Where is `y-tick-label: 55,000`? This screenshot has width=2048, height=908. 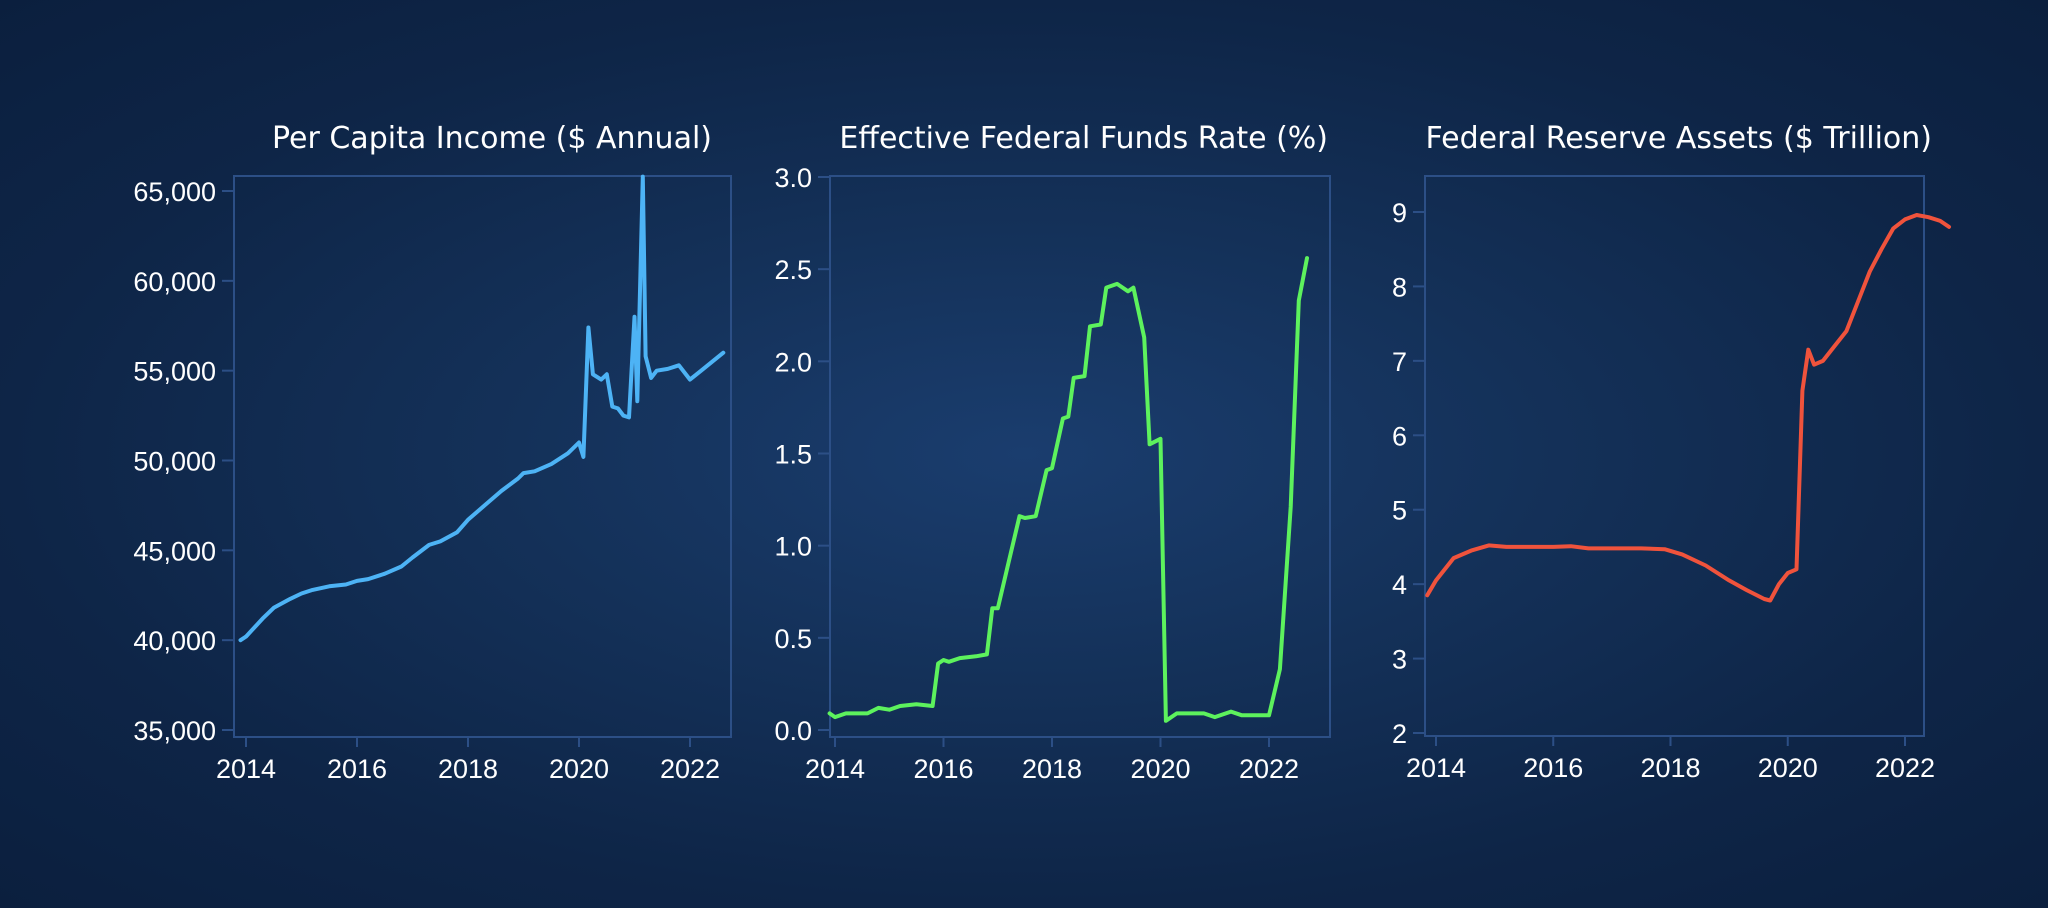 y-tick-label: 55,000 is located at coordinates (174, 372).